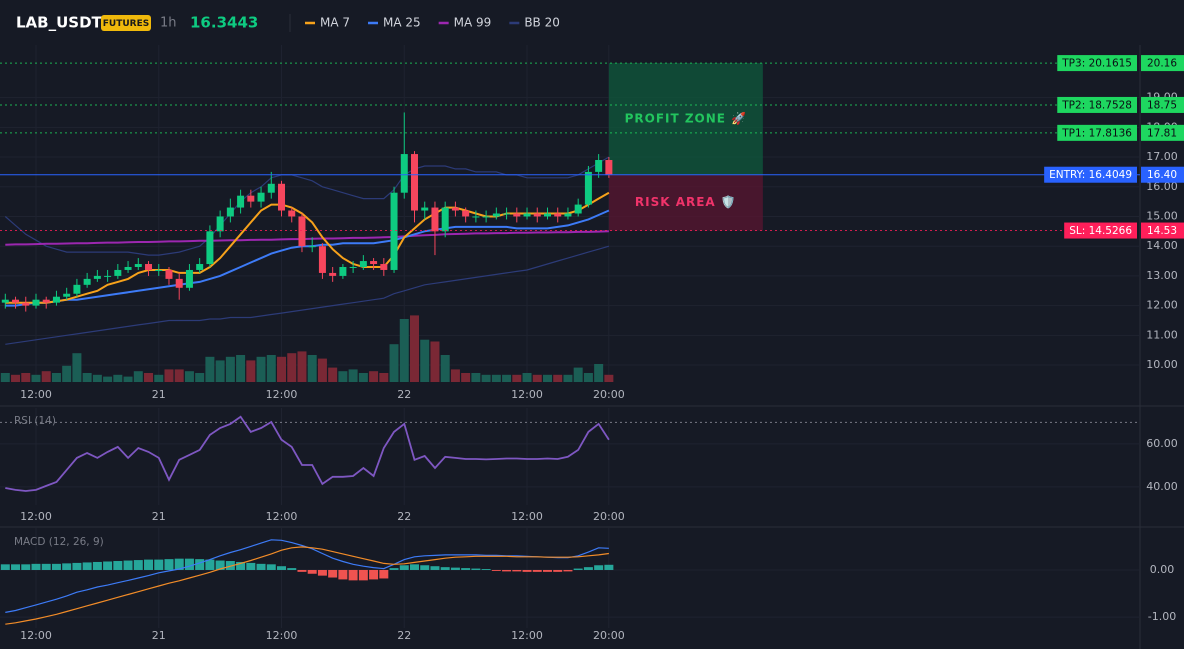  I want to click on symbol: LAB_USDT, so click(59, 23).